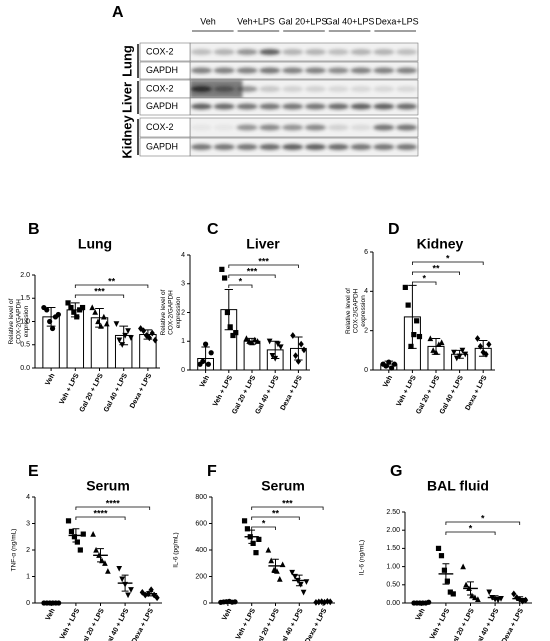  I want to click on lane-label: Veh, so click(208, 21).